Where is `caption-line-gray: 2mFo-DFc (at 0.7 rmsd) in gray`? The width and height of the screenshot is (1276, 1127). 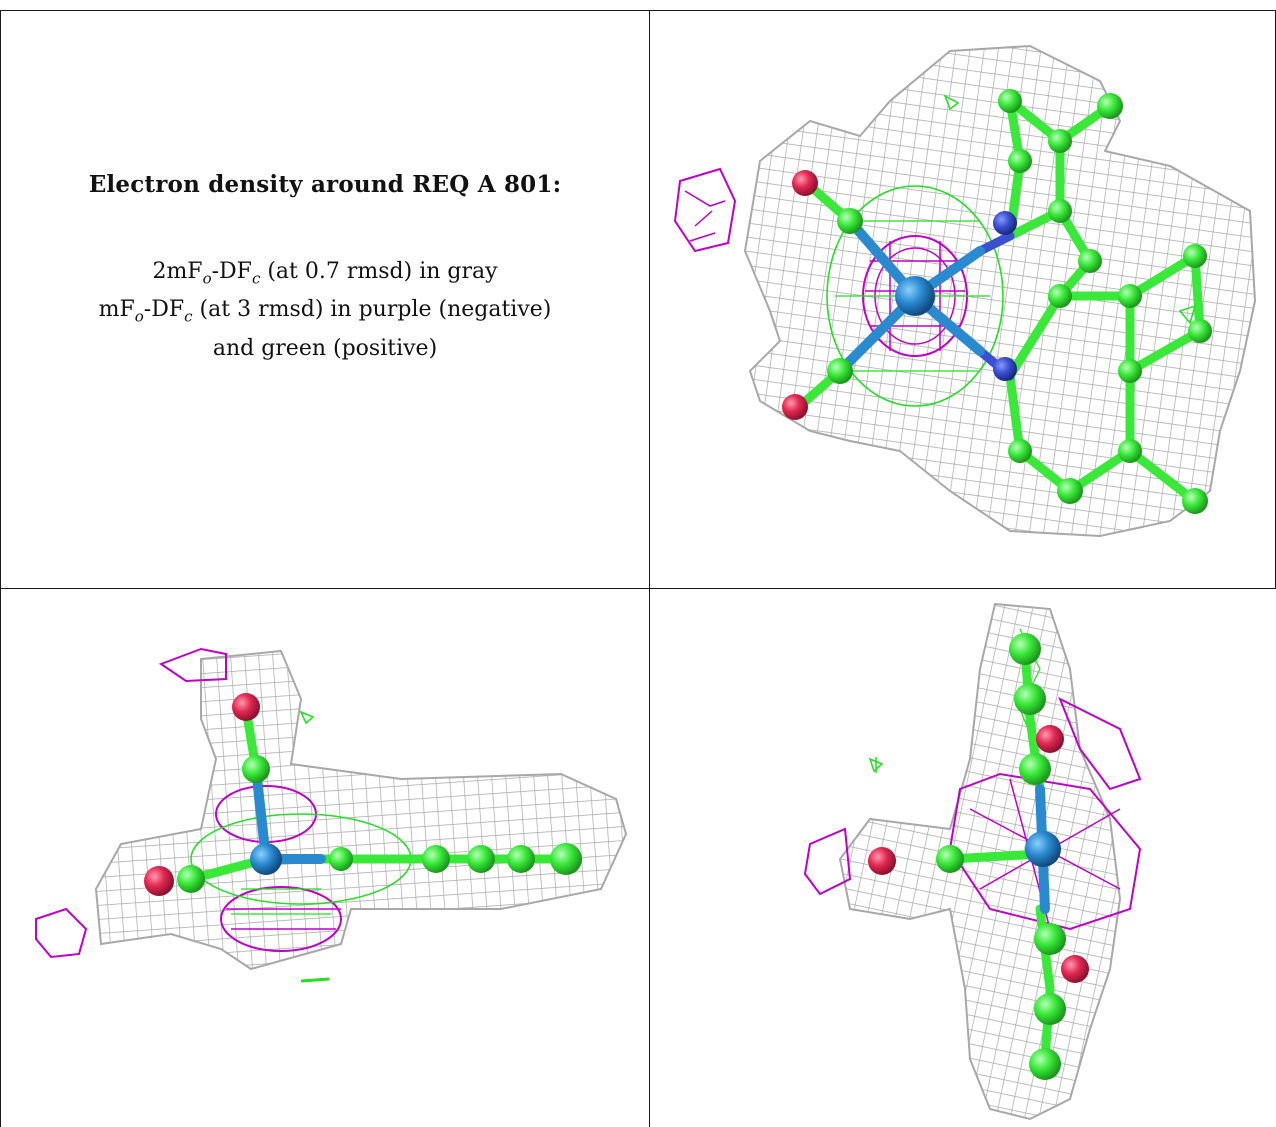
caption-line-gray: 2mFo-DFc (at 0.7 rmsd) in gray is located at coordinates (325, 273).